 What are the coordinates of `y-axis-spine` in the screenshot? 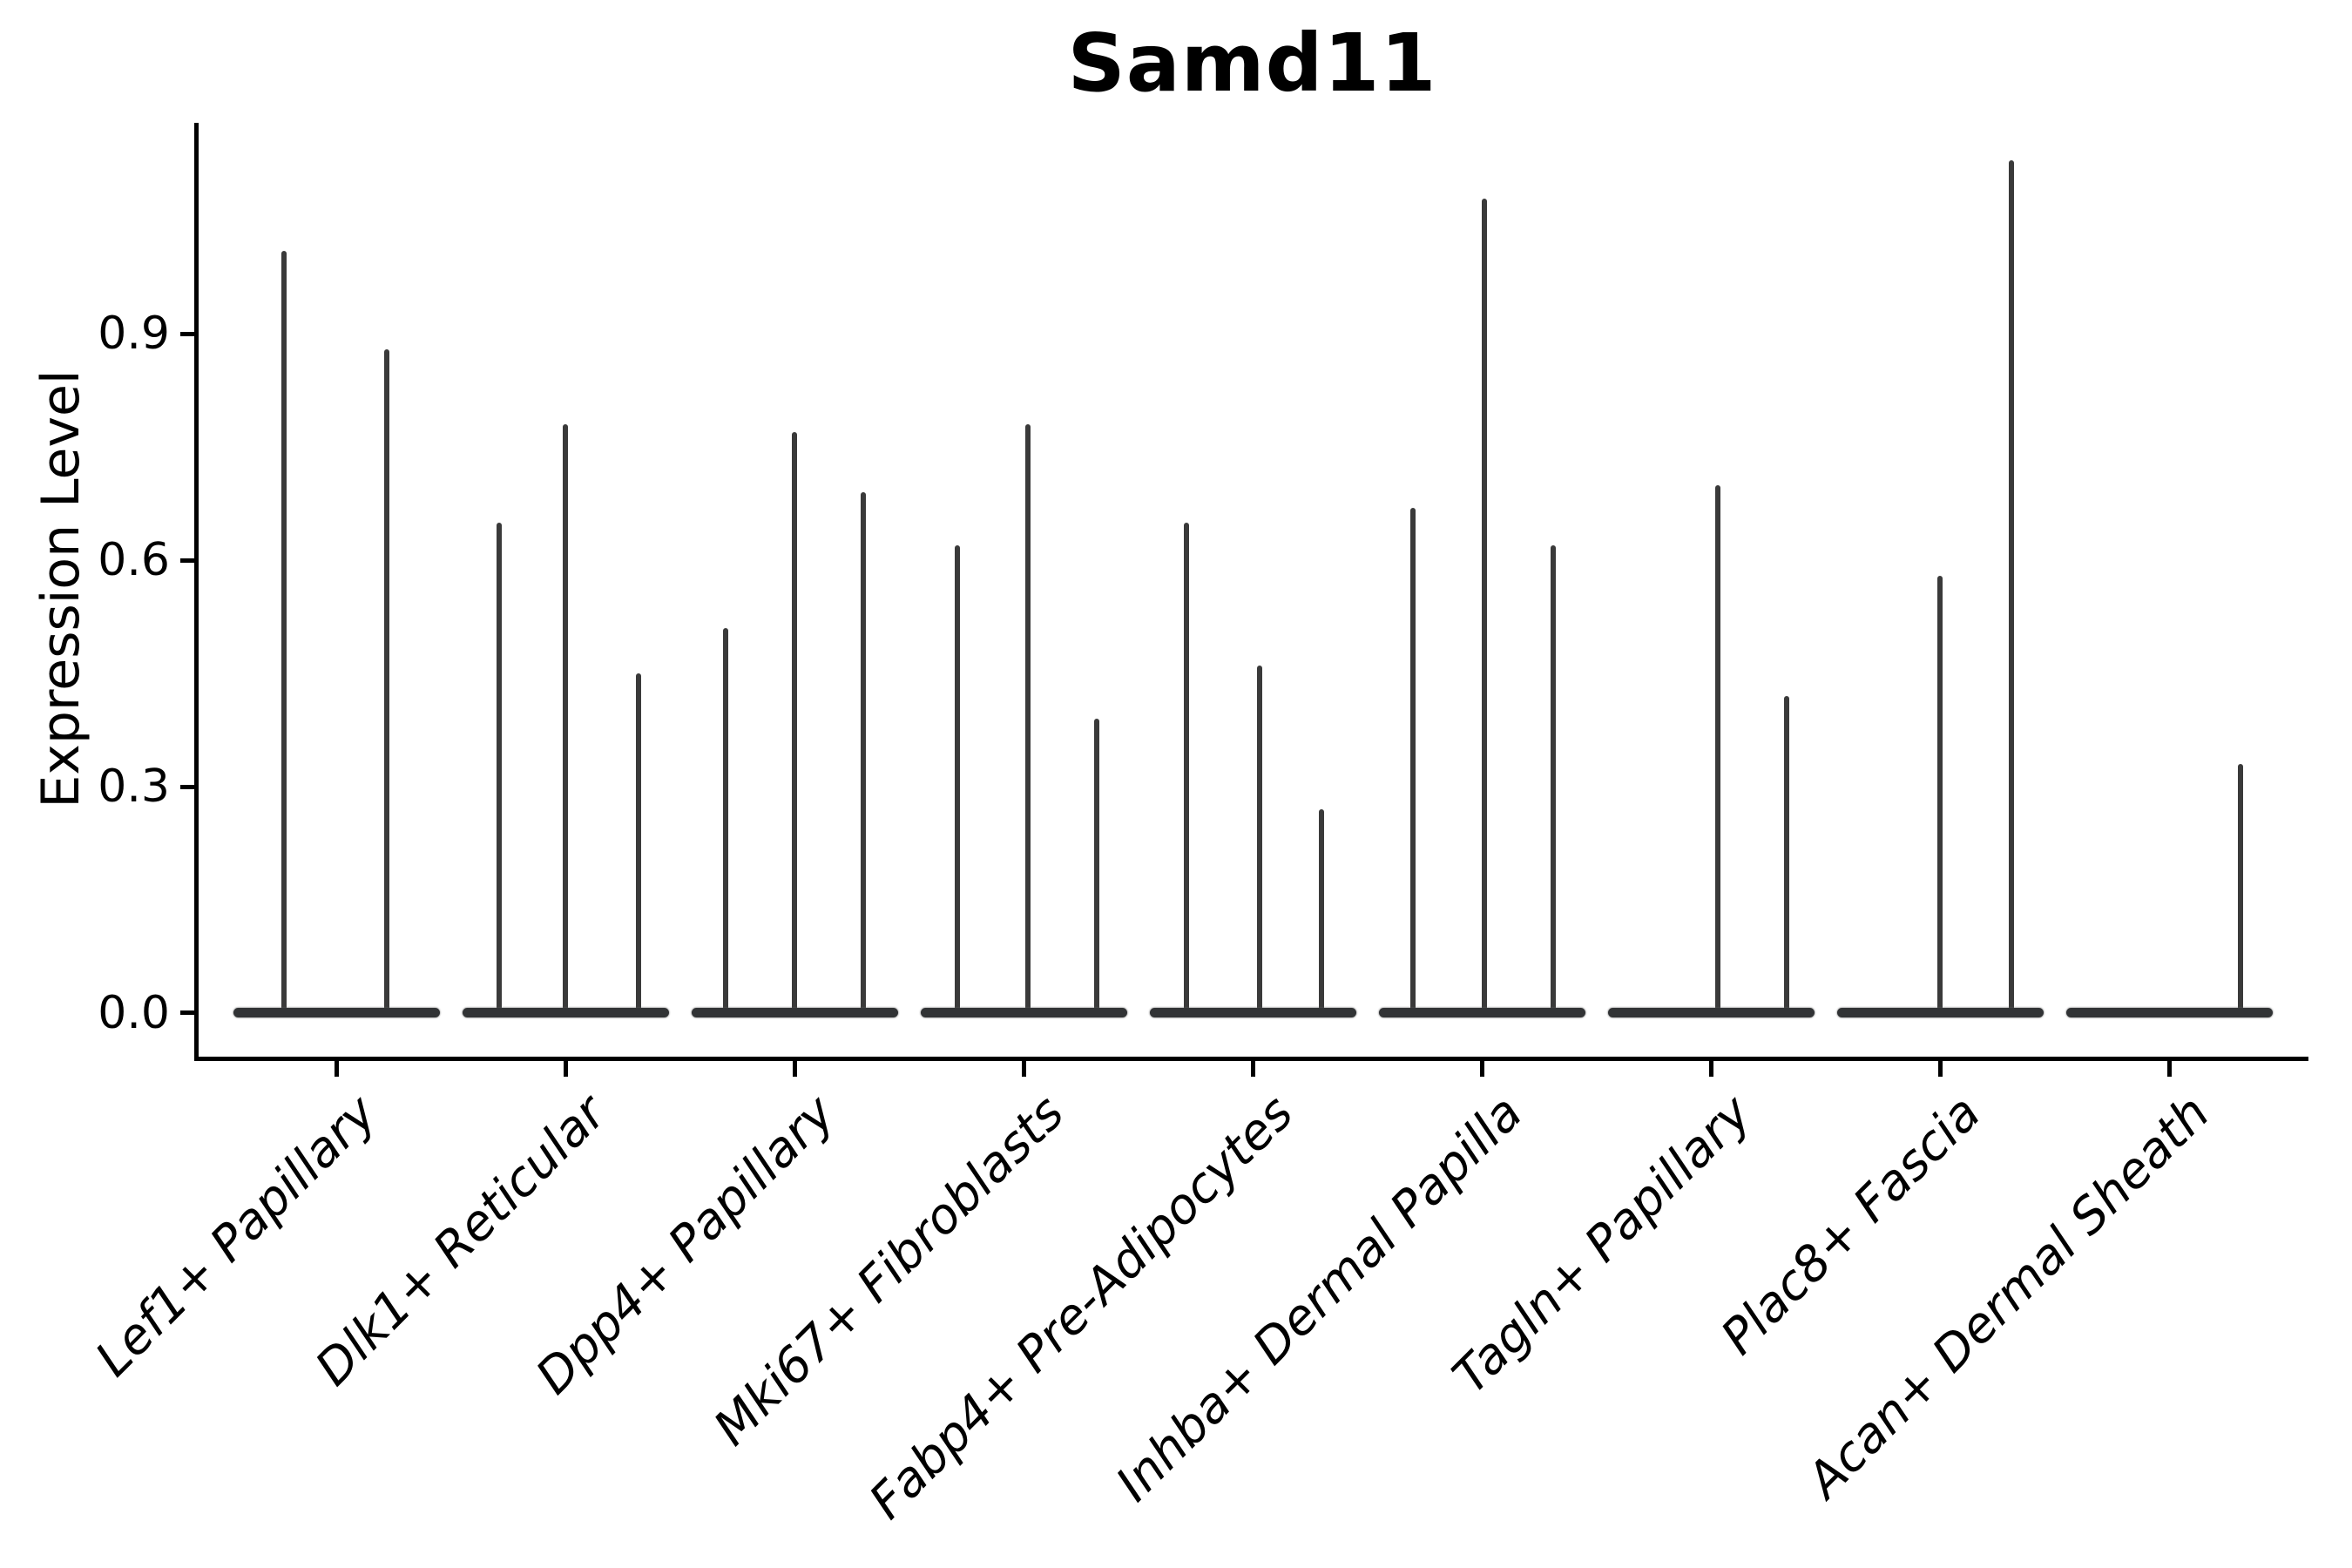 It's located at (196, 592).